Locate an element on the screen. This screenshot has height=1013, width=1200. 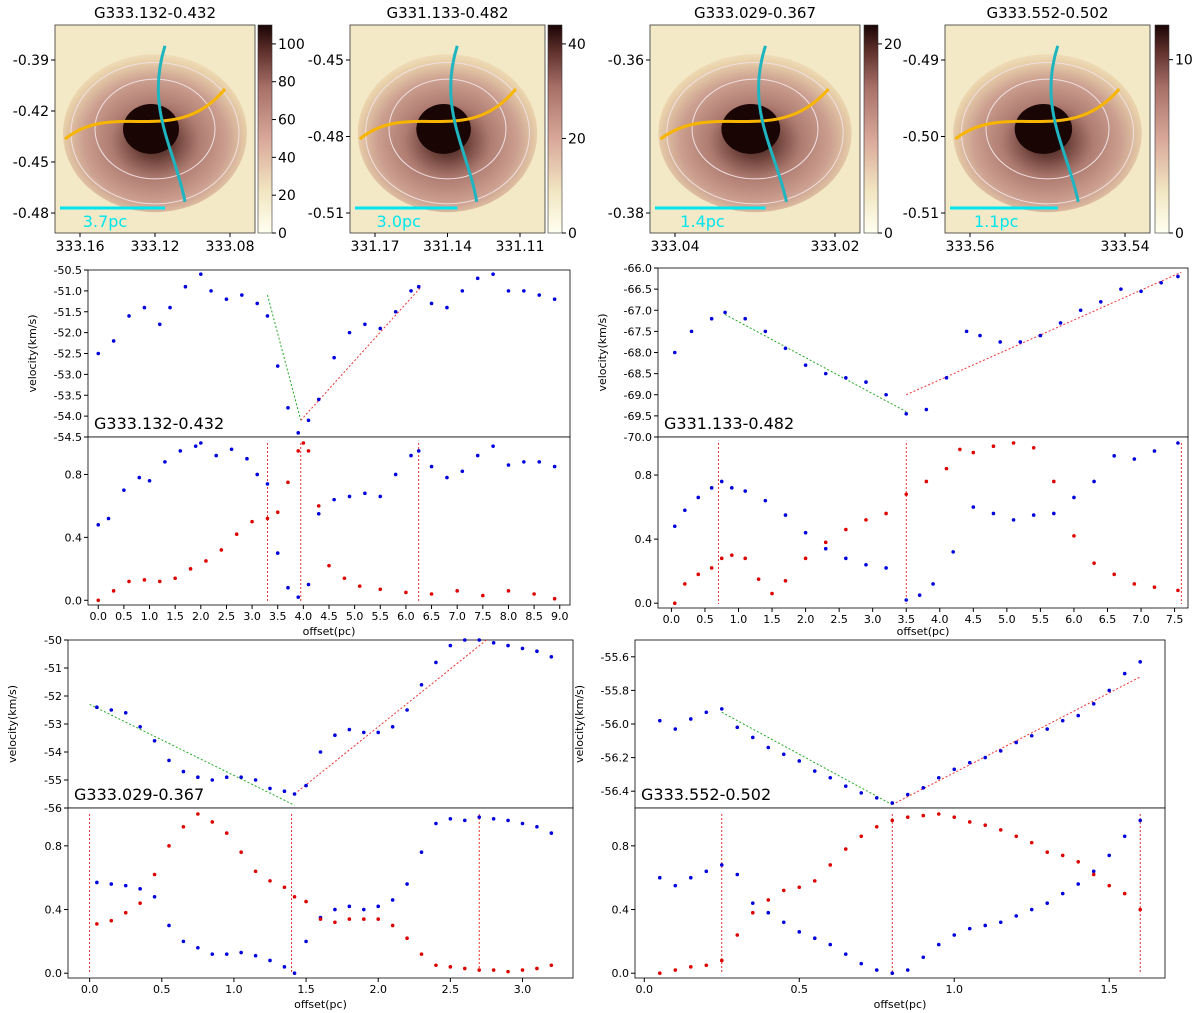
colorbar-tick-label: 80 is located at coordinates (287, 83).